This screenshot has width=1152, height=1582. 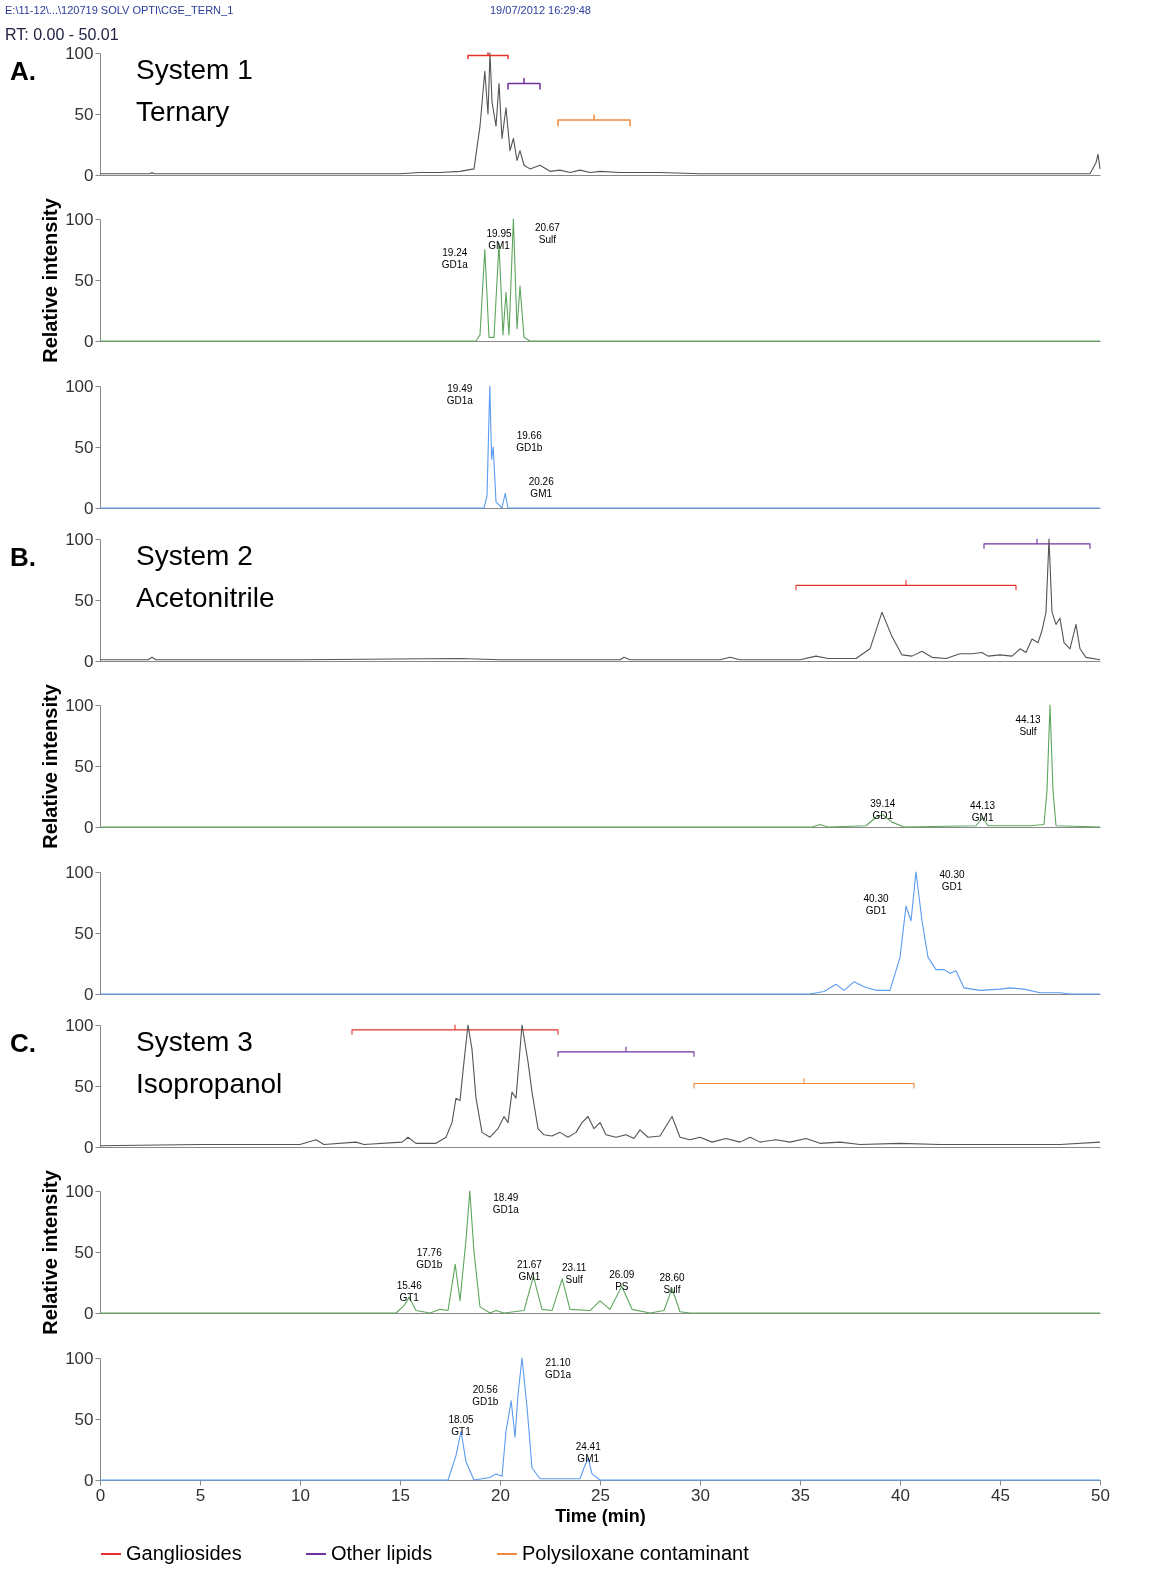 I want to click on x-axis-title: Time (min), so click(x=600, y=1515).